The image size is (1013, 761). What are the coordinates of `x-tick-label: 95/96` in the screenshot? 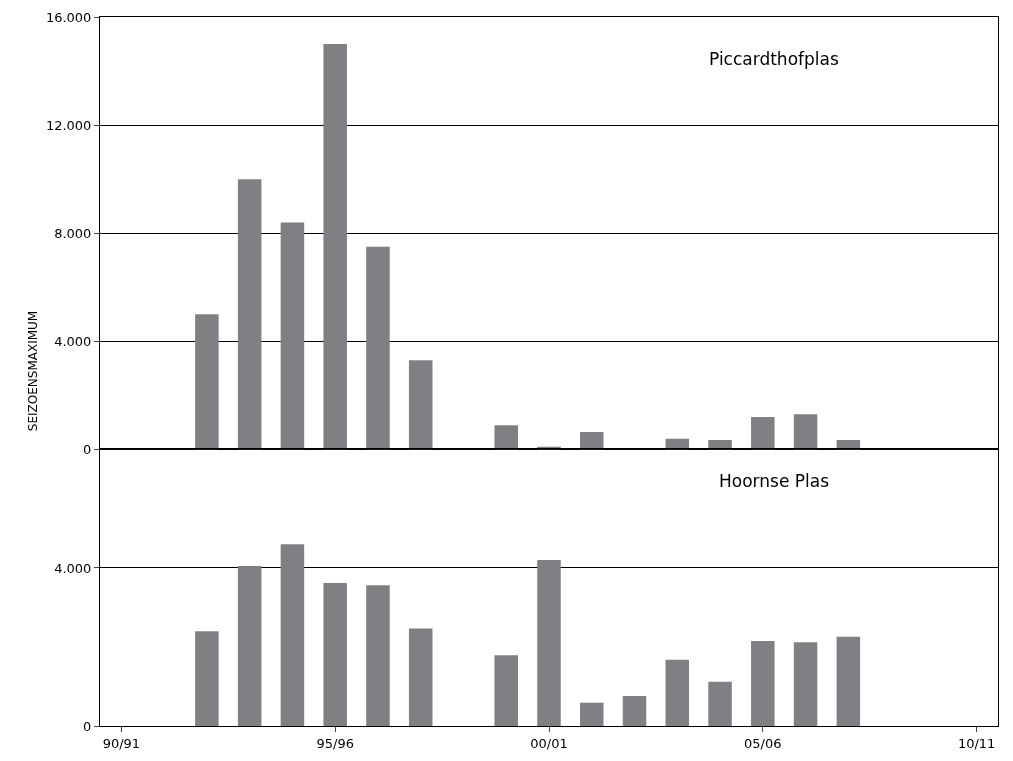 It's located at (335, 743).